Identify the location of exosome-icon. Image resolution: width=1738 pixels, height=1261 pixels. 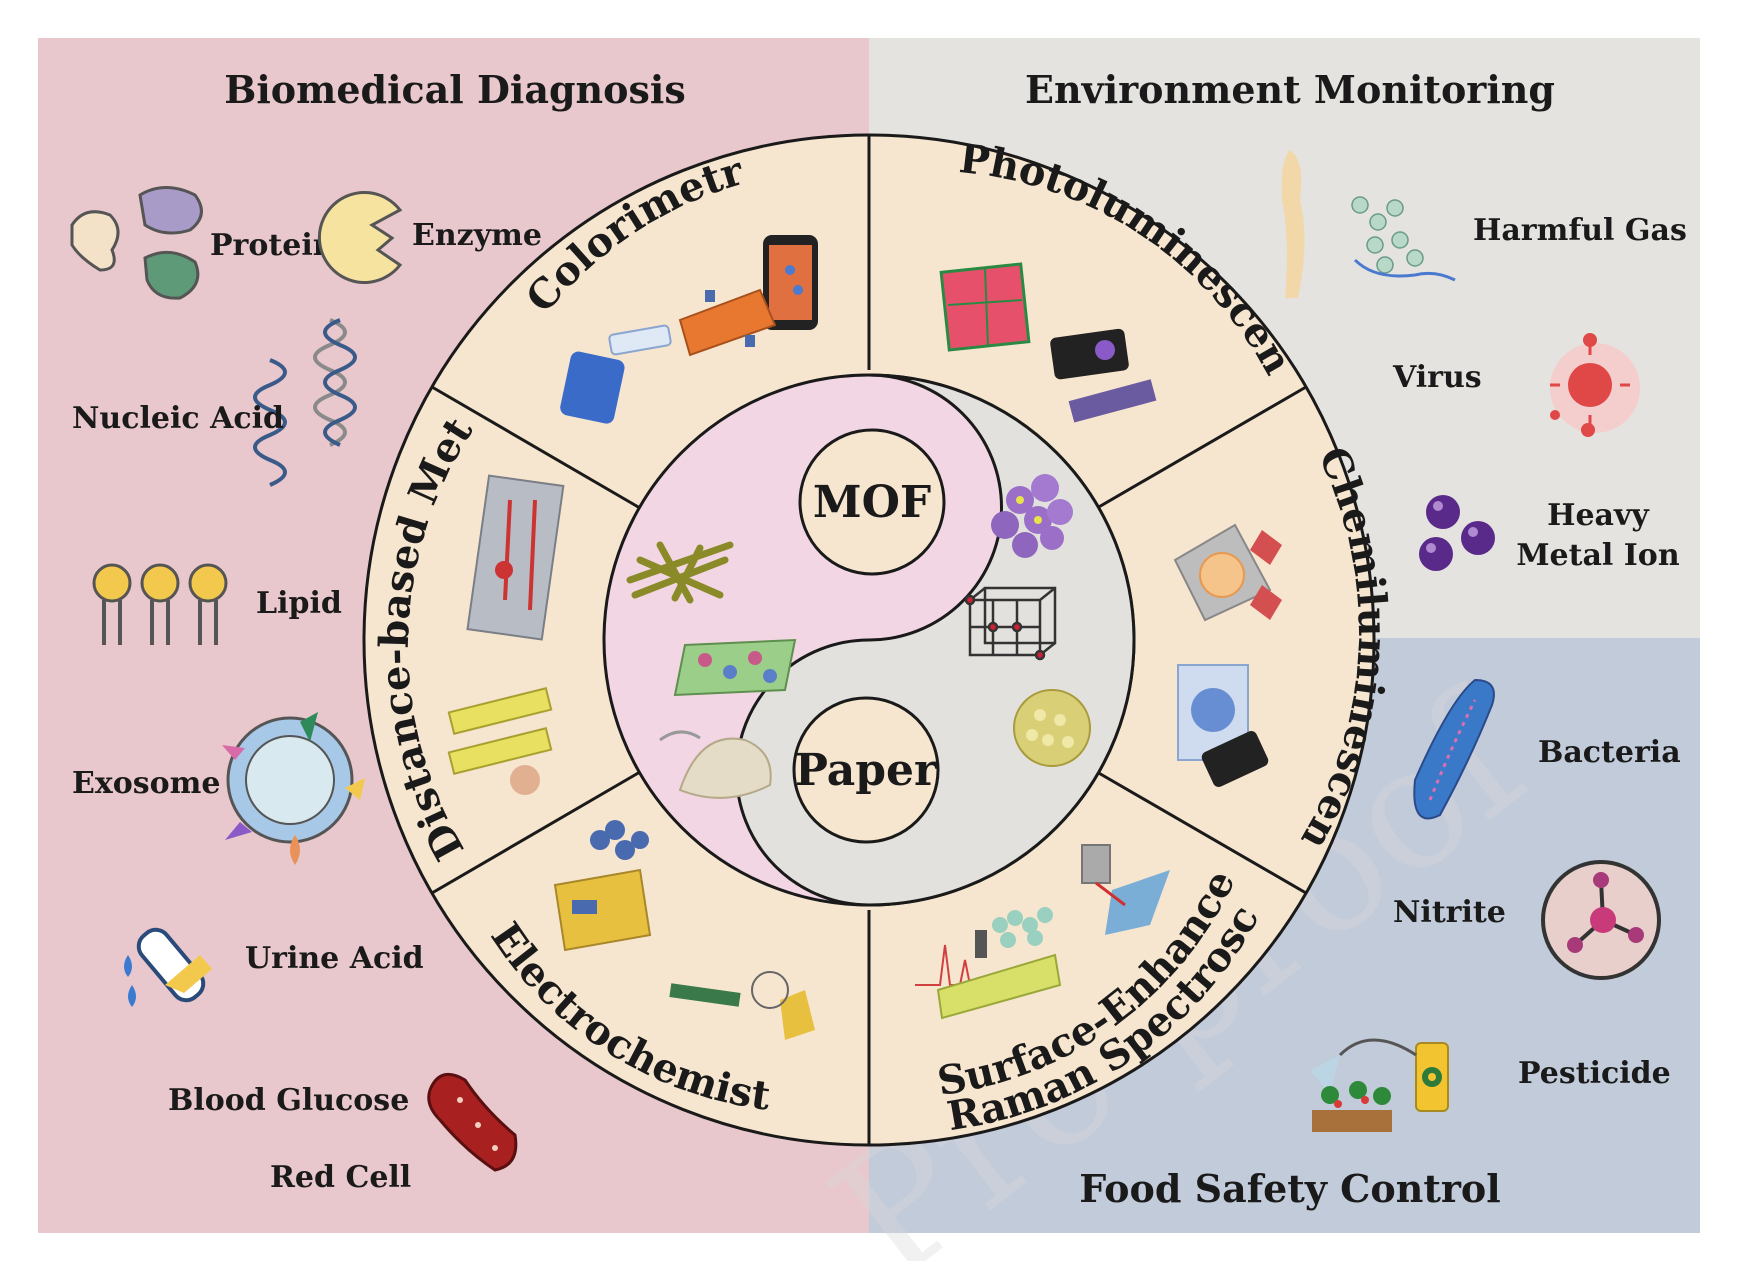
(293, 788).